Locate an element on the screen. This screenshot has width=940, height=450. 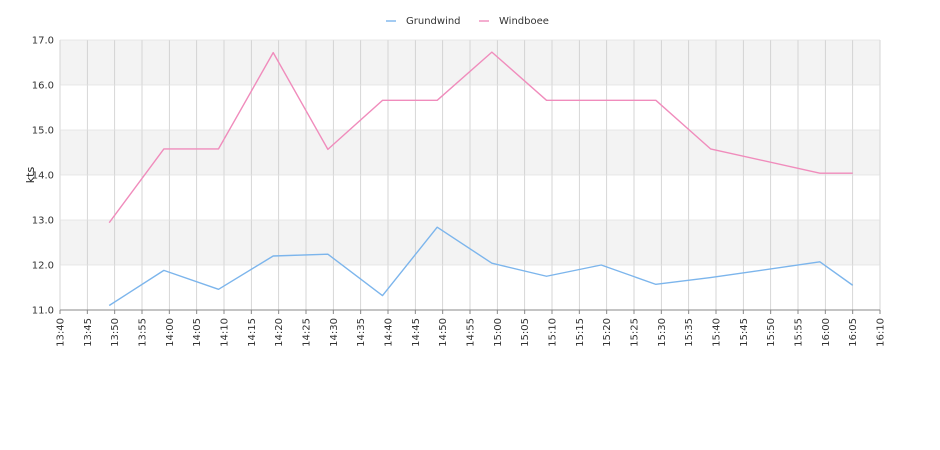
x-tick-label: 15:25 is located at coordinates (635, 332).